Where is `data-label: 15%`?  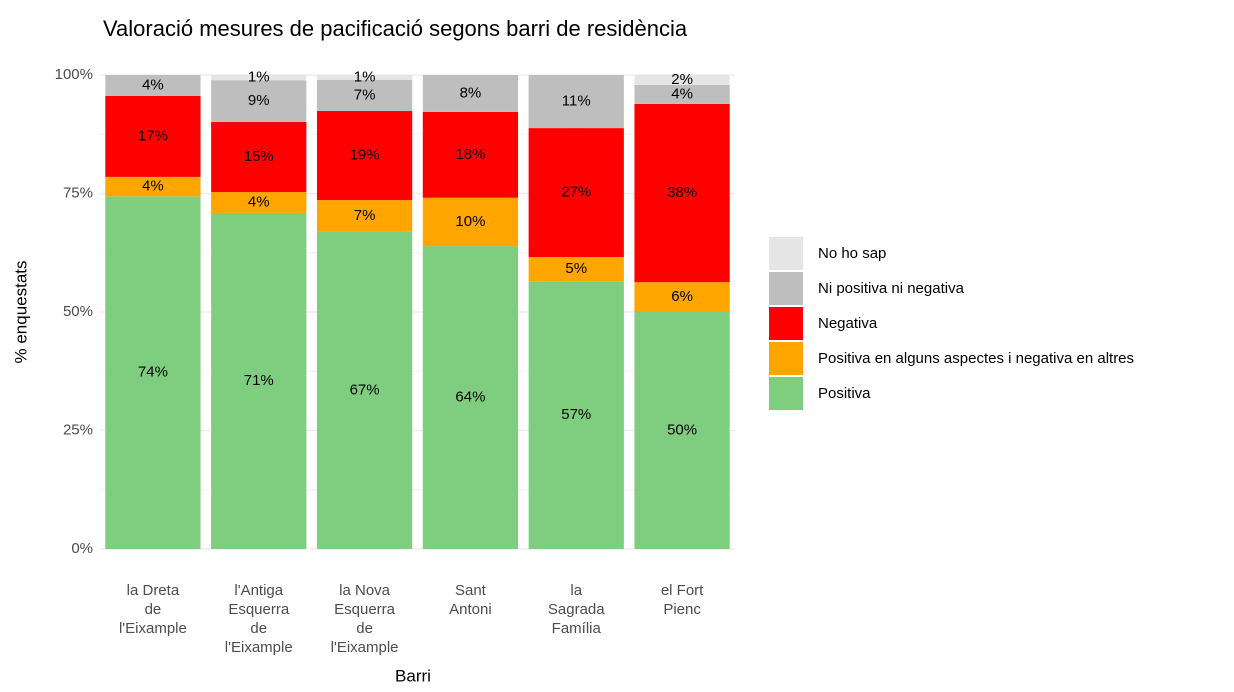
data-label: 15% is located at coordinates (259, 156).